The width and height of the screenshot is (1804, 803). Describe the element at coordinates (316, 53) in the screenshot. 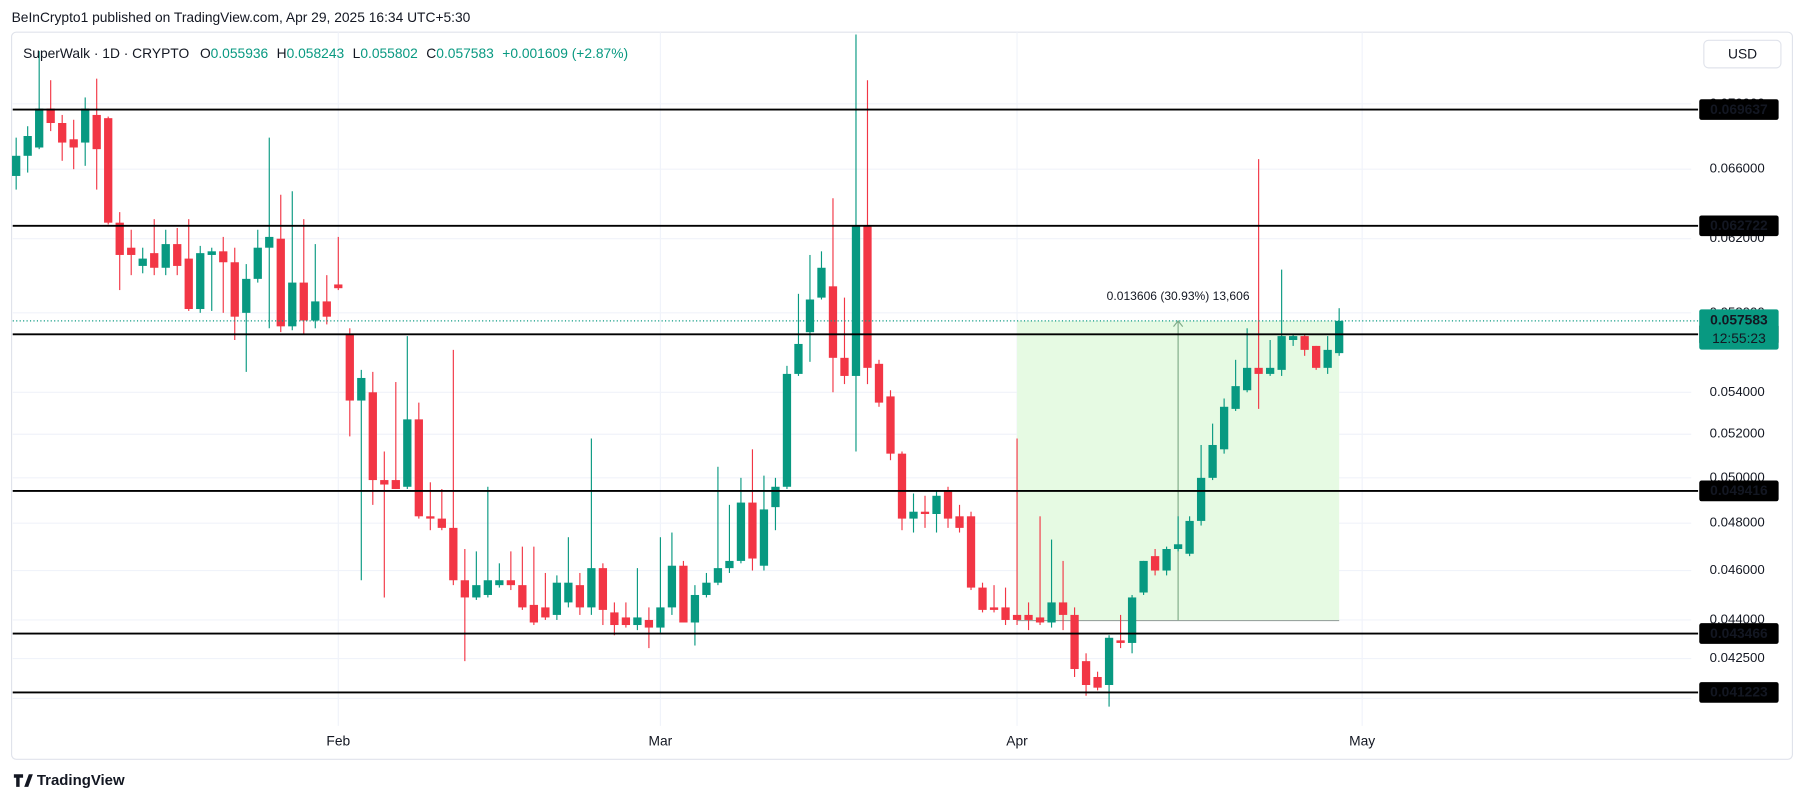

I see `high-value: 0.058243` at that location.